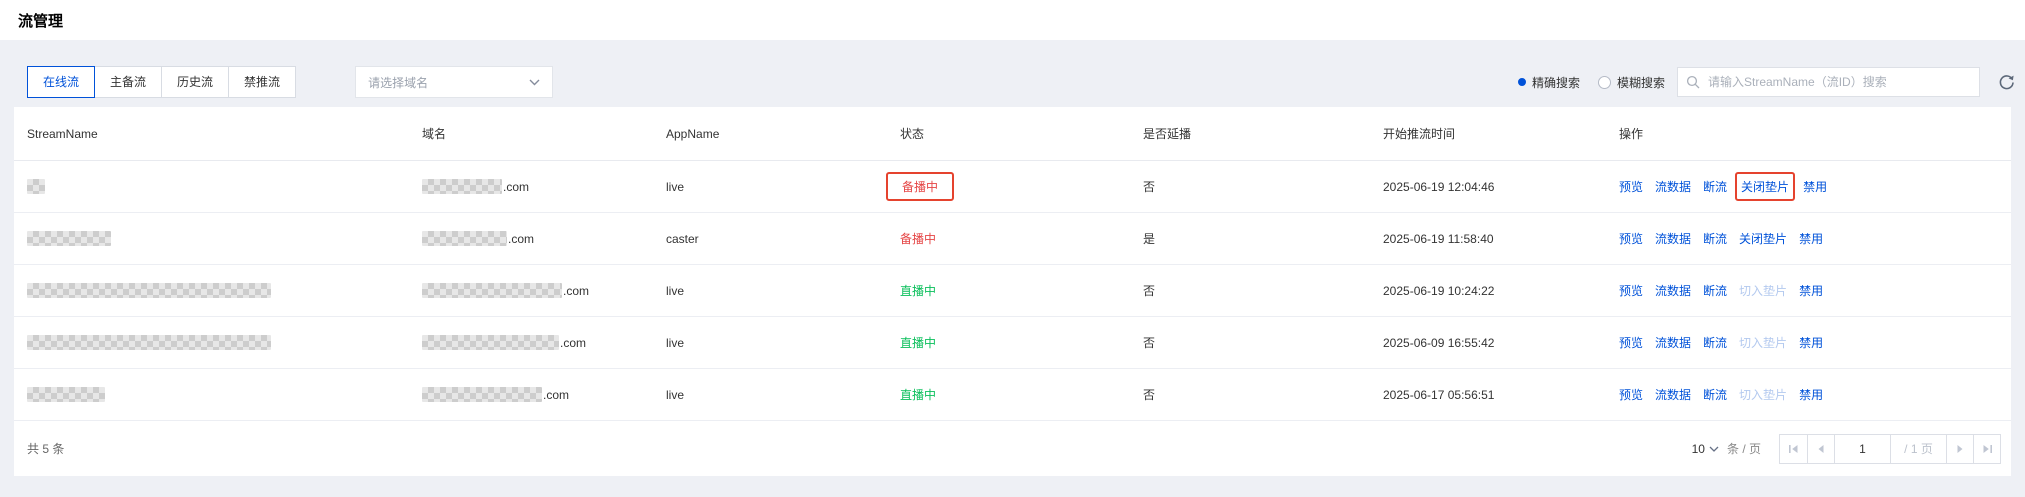  I want to click on current-page-field, so click(1862, 448).